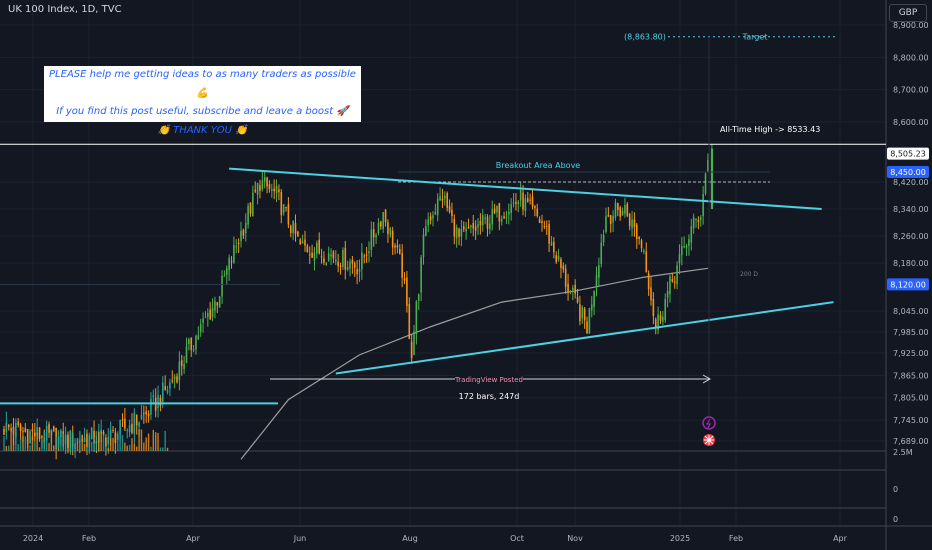 The image size is (932, 550). Describe the element at coordinates (575, 538) in the screenshot. I see `time-tick-label: Nov` at that location.